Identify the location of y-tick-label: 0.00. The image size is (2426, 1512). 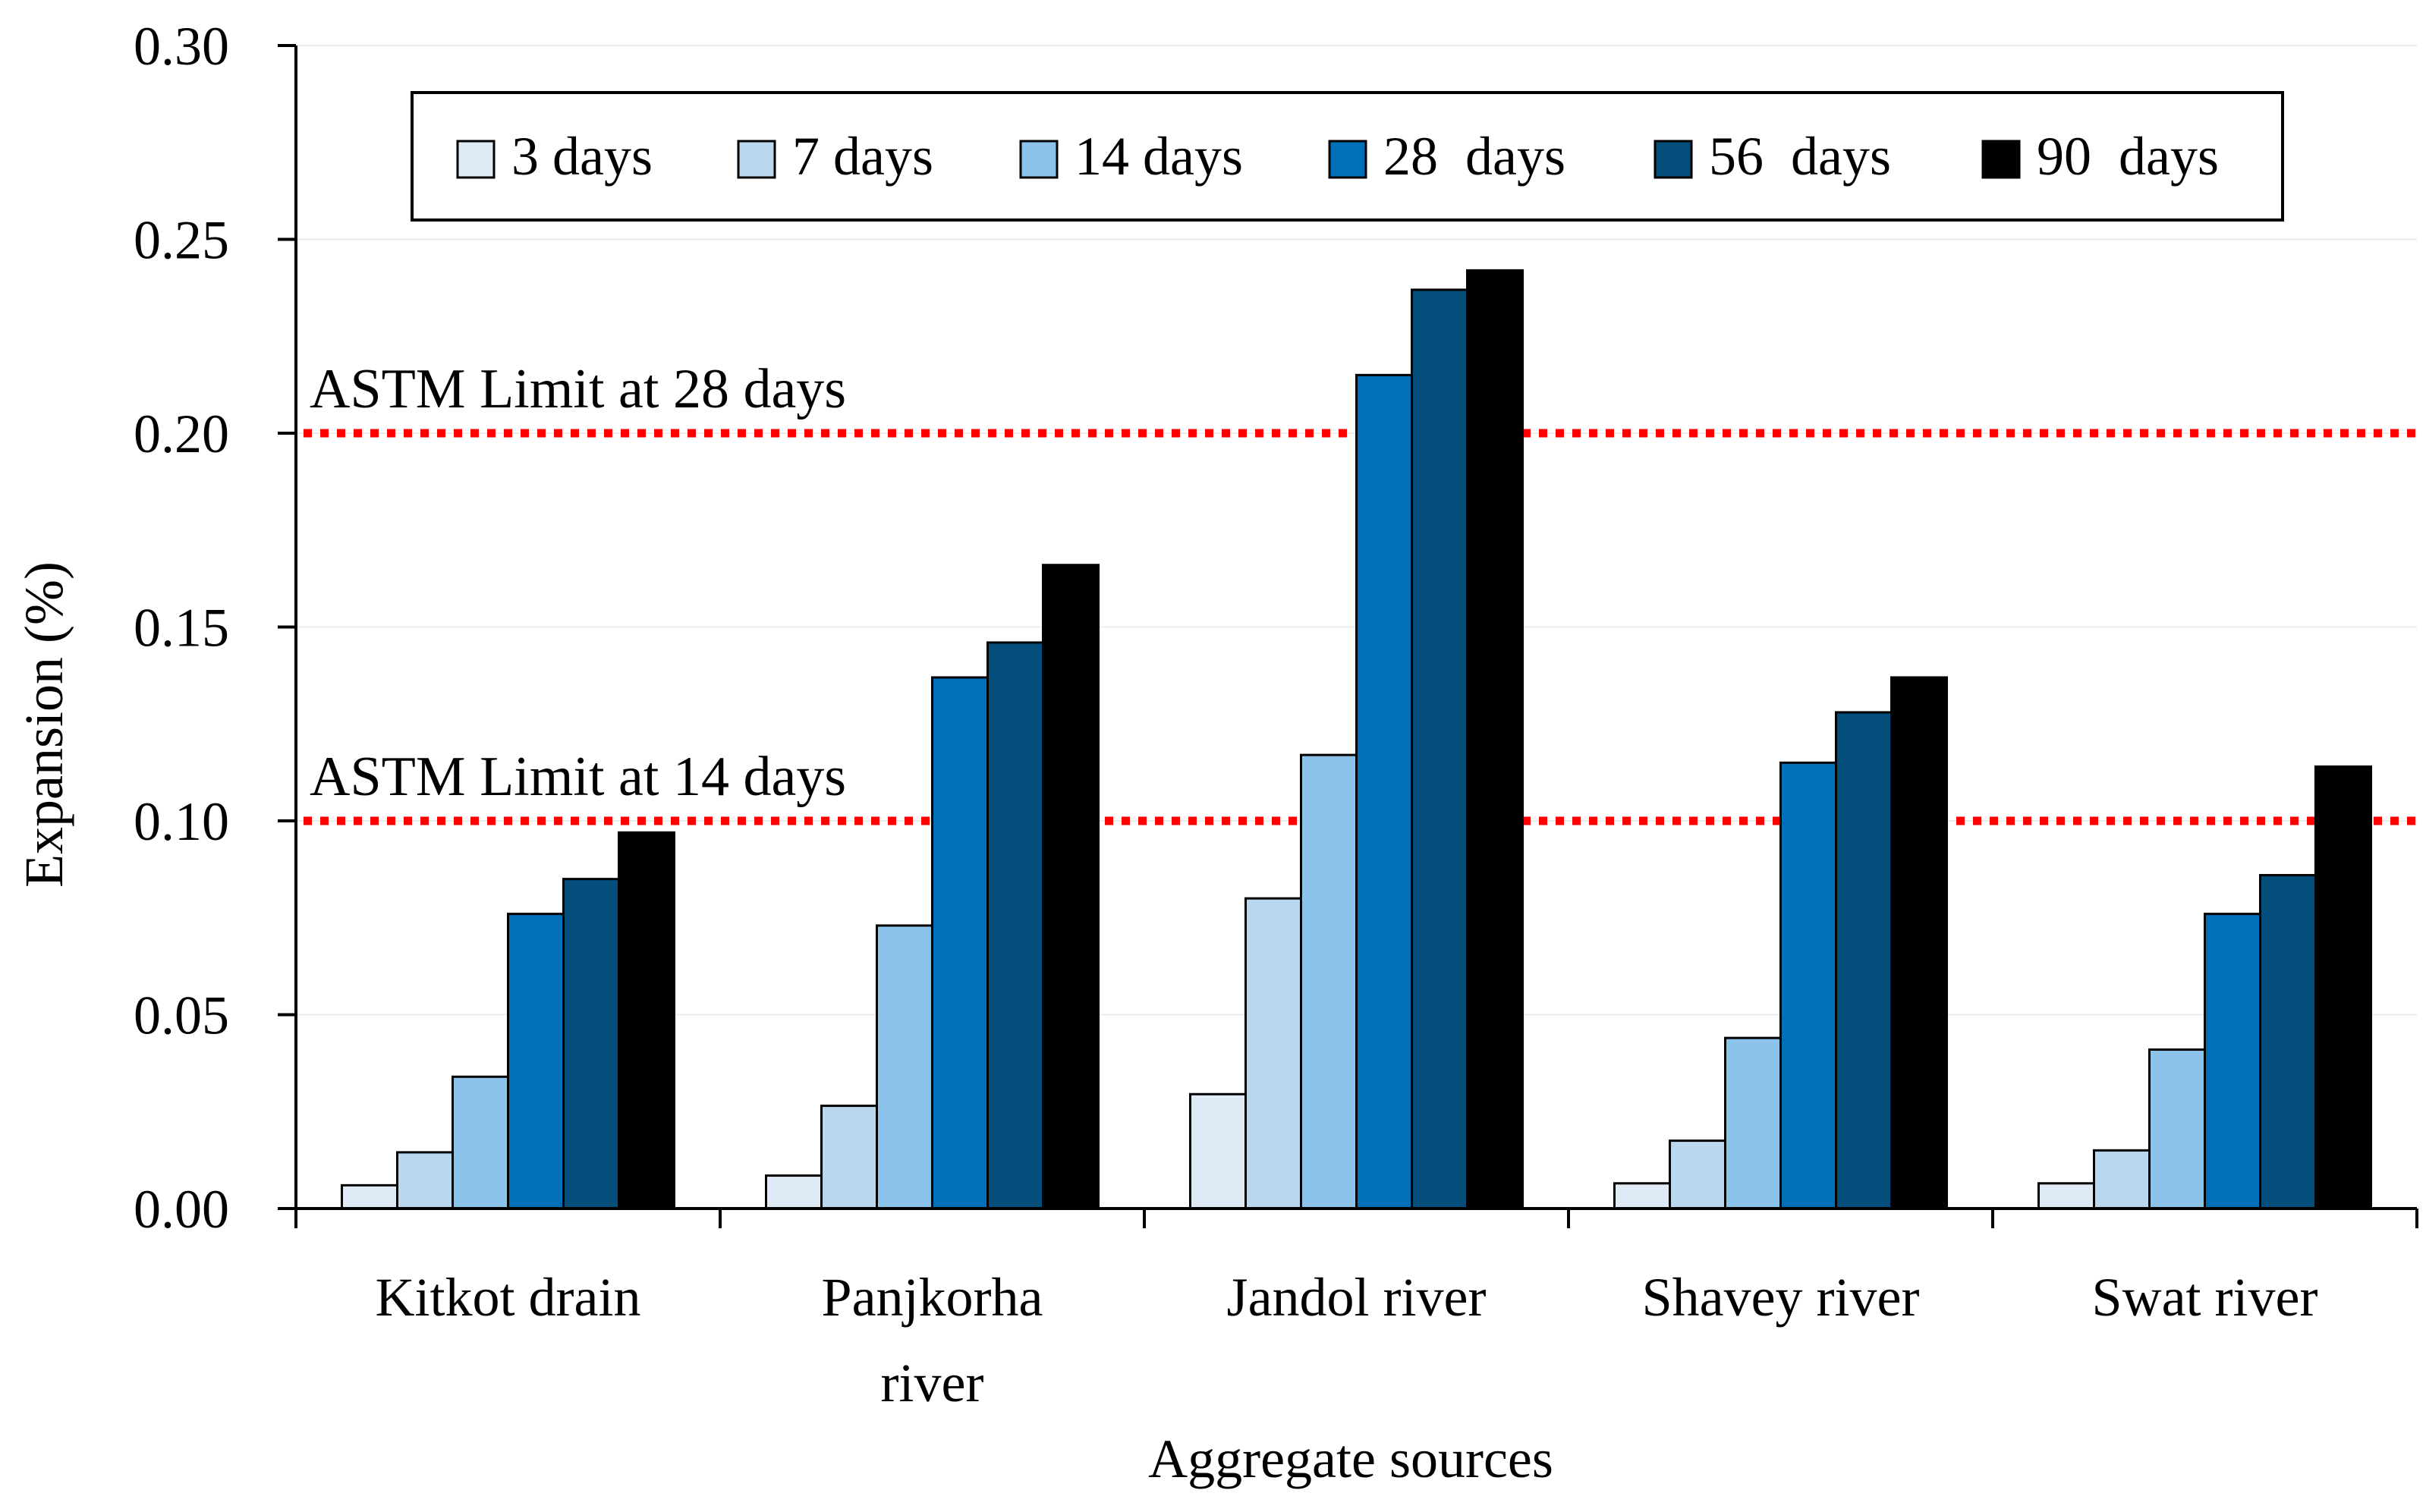
(181, 1209).